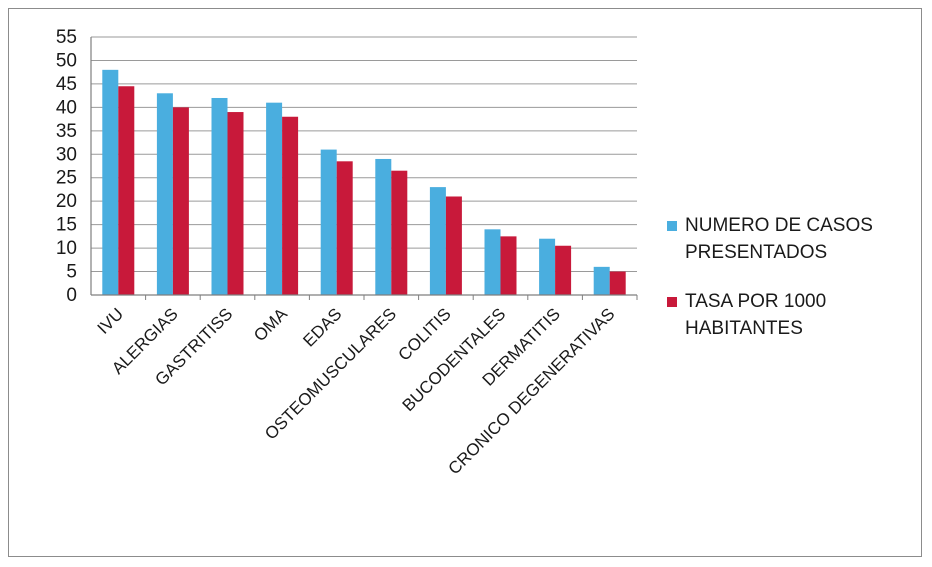 Image resolution: width=932 pixels, height=567 pixels. I want to click on legend-item-1: NUMERO DE CASOS PRESENTADOS, so click(770, 239).